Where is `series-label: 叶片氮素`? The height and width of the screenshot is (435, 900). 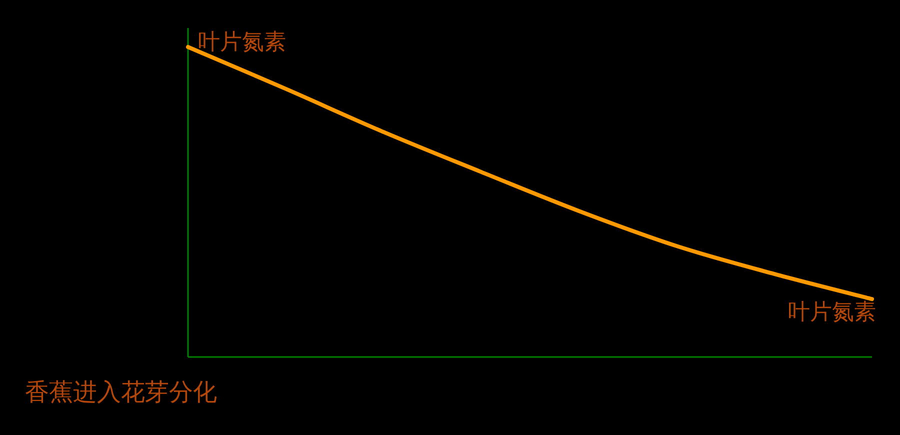
series-label: 叶片氮素 is located at coordinates (242, 42).